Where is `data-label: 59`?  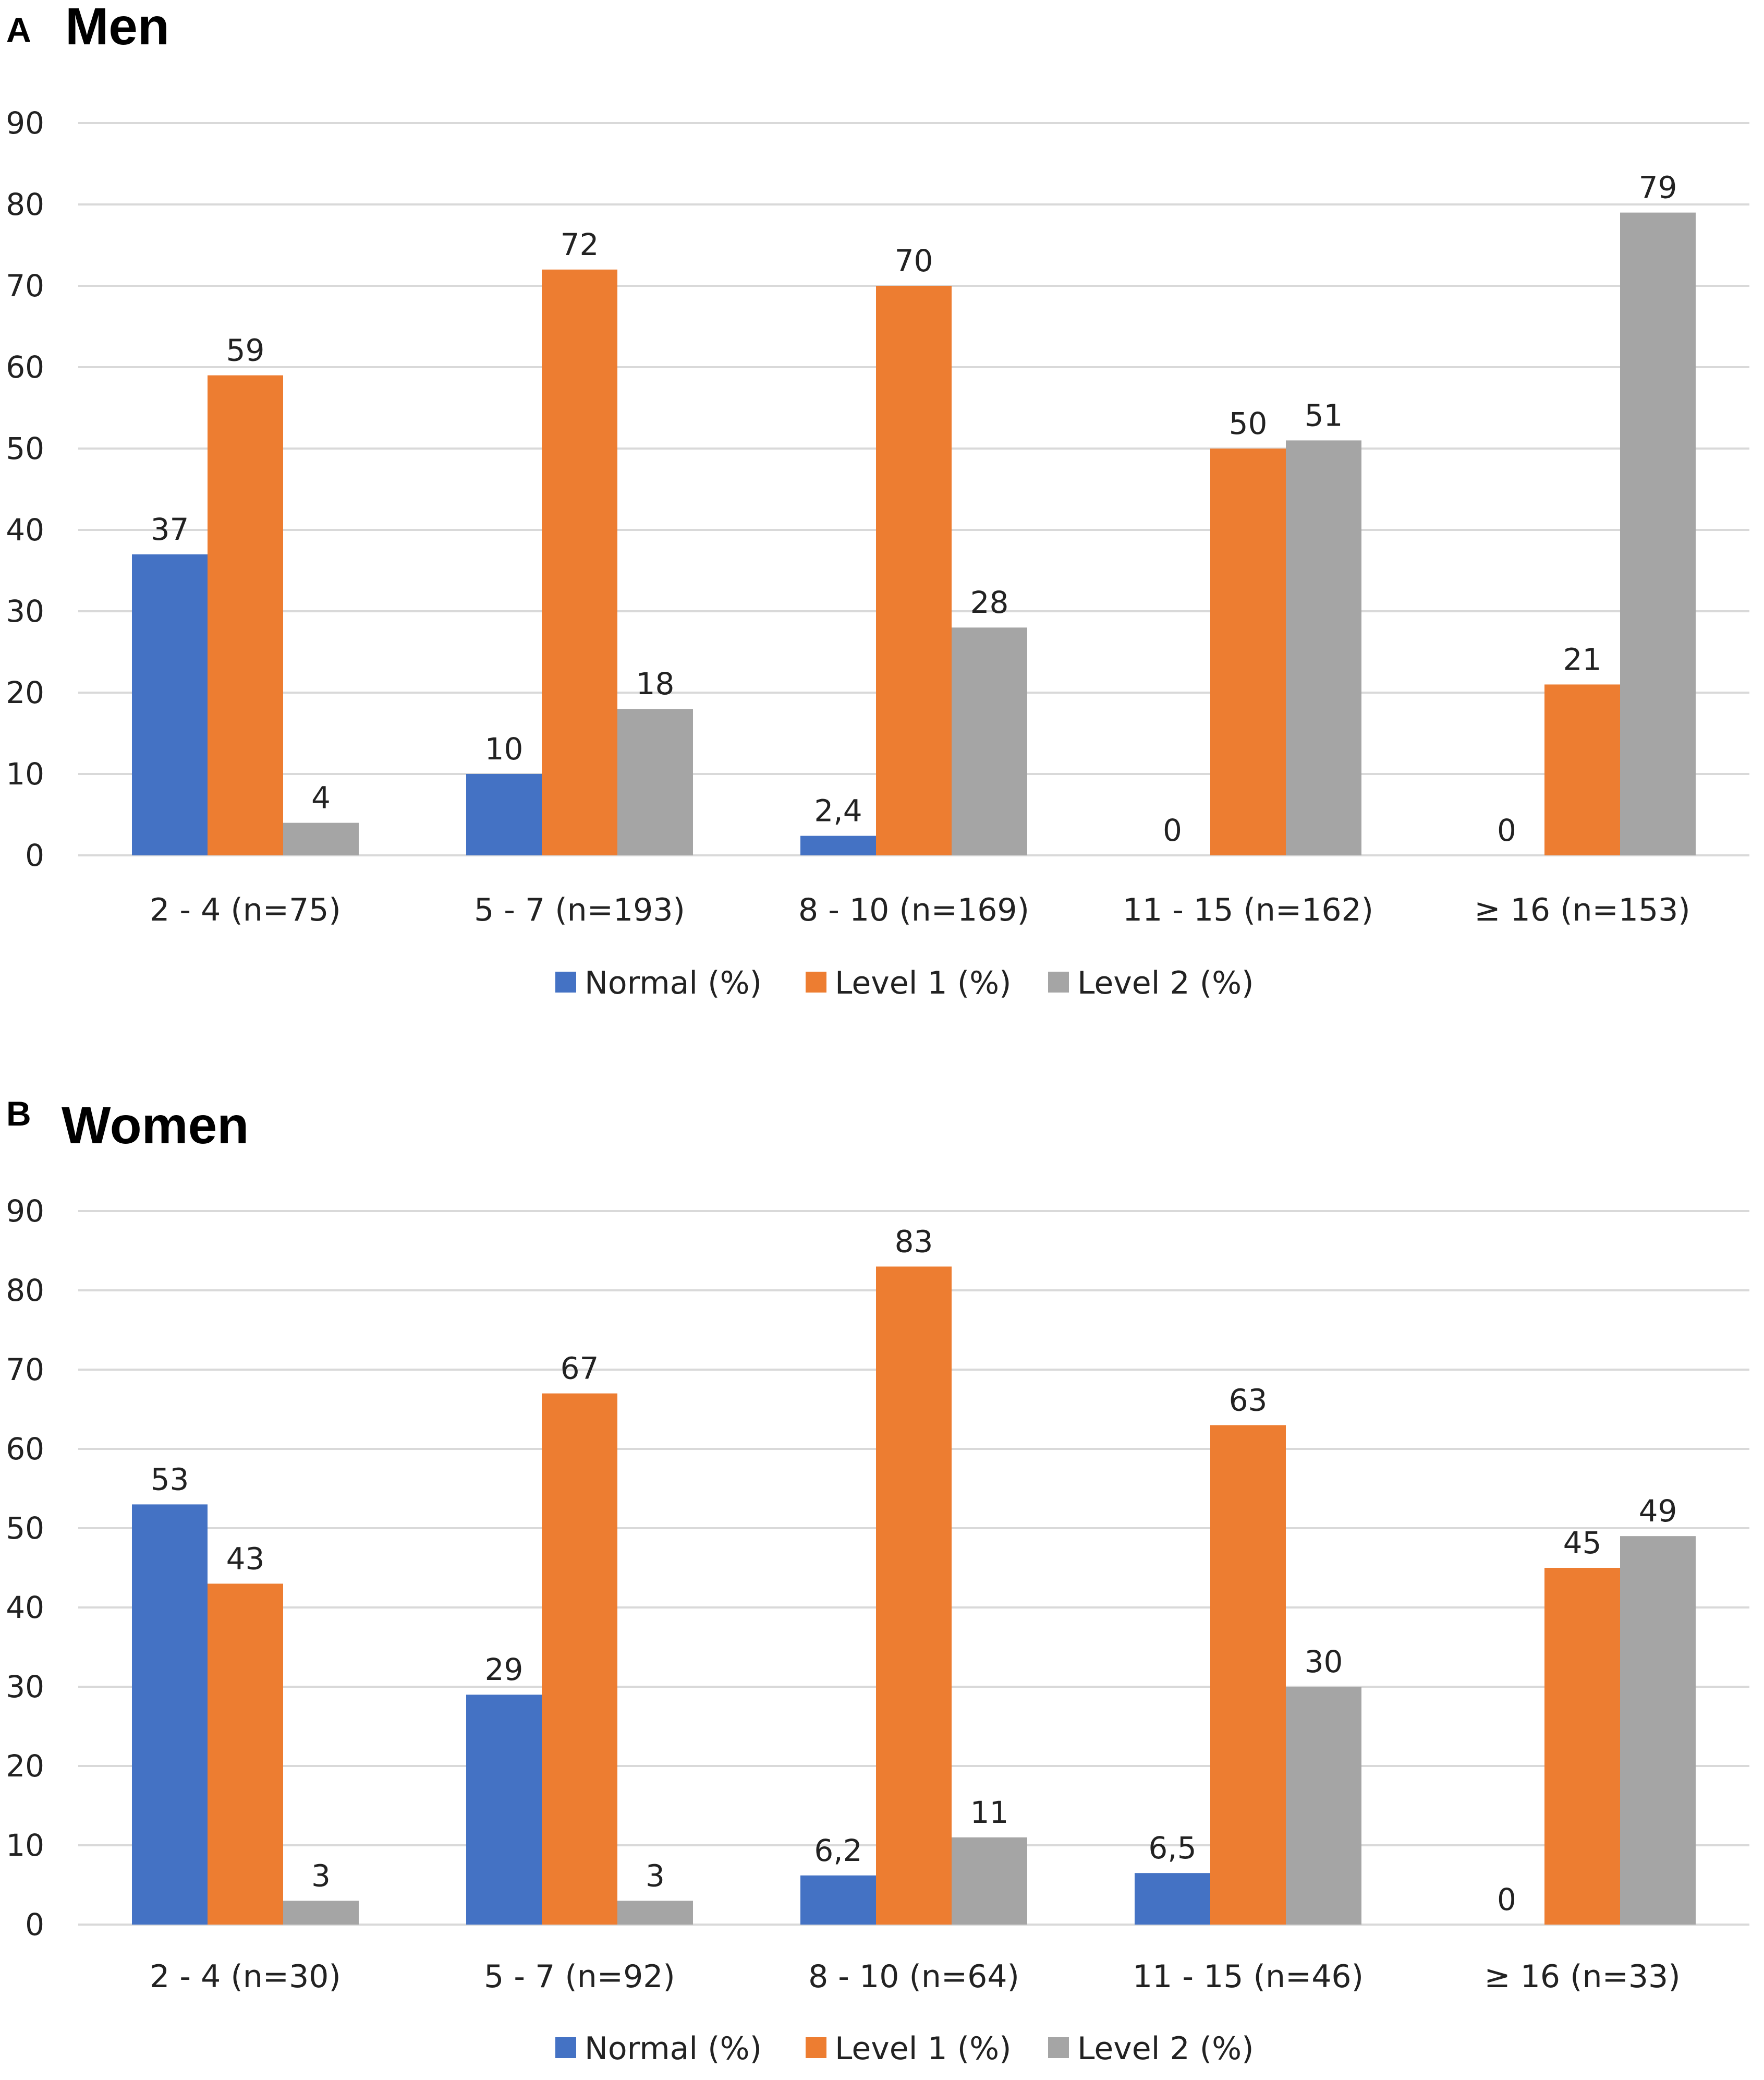 data-label: 59 is located at coordinates (246, 350).